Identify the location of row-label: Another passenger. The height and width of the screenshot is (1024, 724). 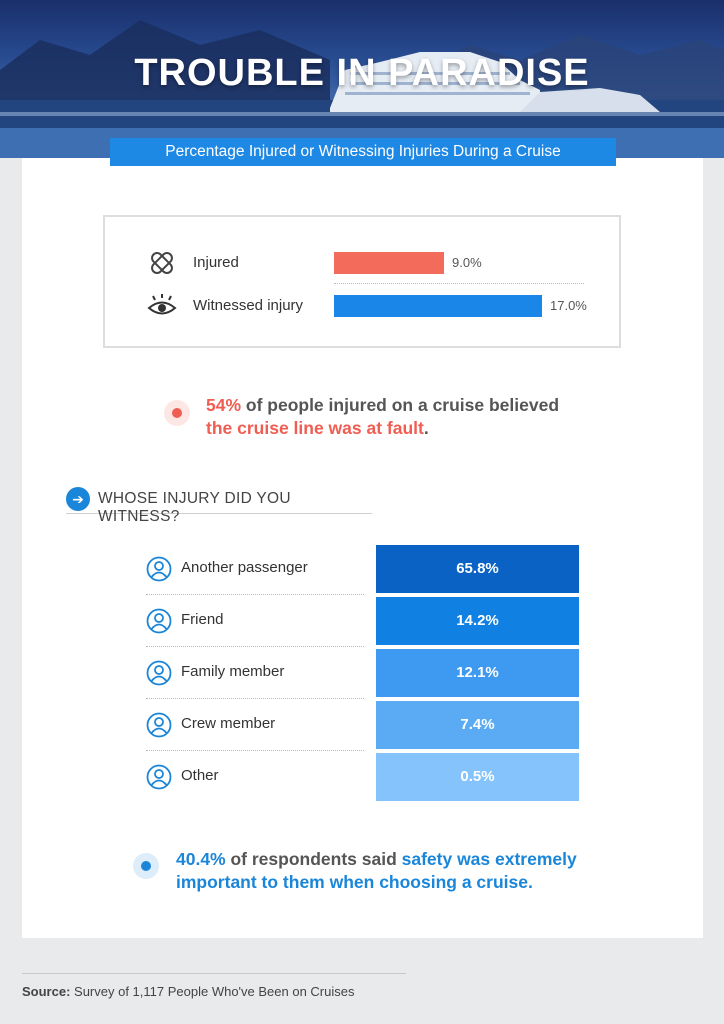
(244, 567).